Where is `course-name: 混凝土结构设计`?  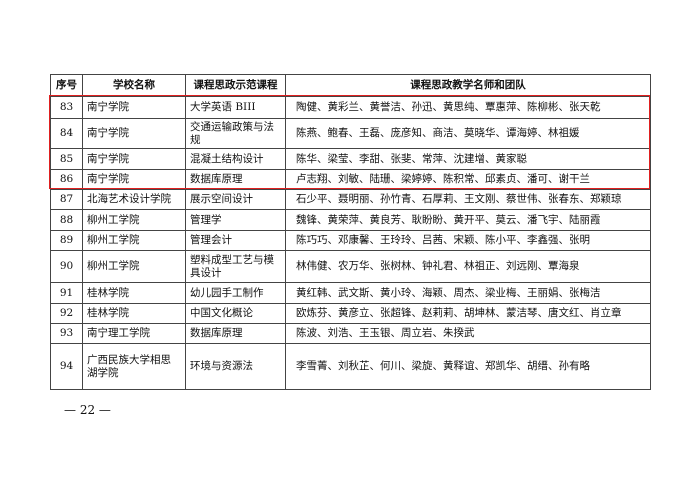 course-name: 混凝土结构设计 is located at coordinates (235, 159).